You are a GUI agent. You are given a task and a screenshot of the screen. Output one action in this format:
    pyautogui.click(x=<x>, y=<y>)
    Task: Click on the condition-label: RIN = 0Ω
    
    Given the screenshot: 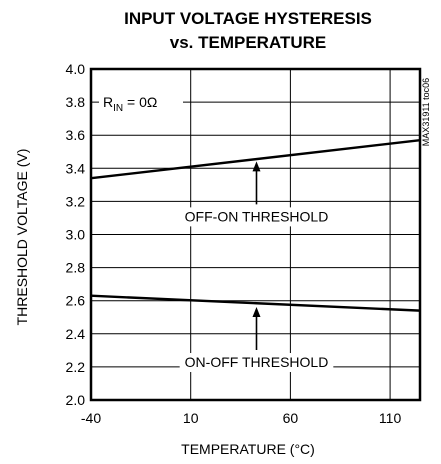 What is the action you would take?
    pyautogui.click(x=141, y=102)
    